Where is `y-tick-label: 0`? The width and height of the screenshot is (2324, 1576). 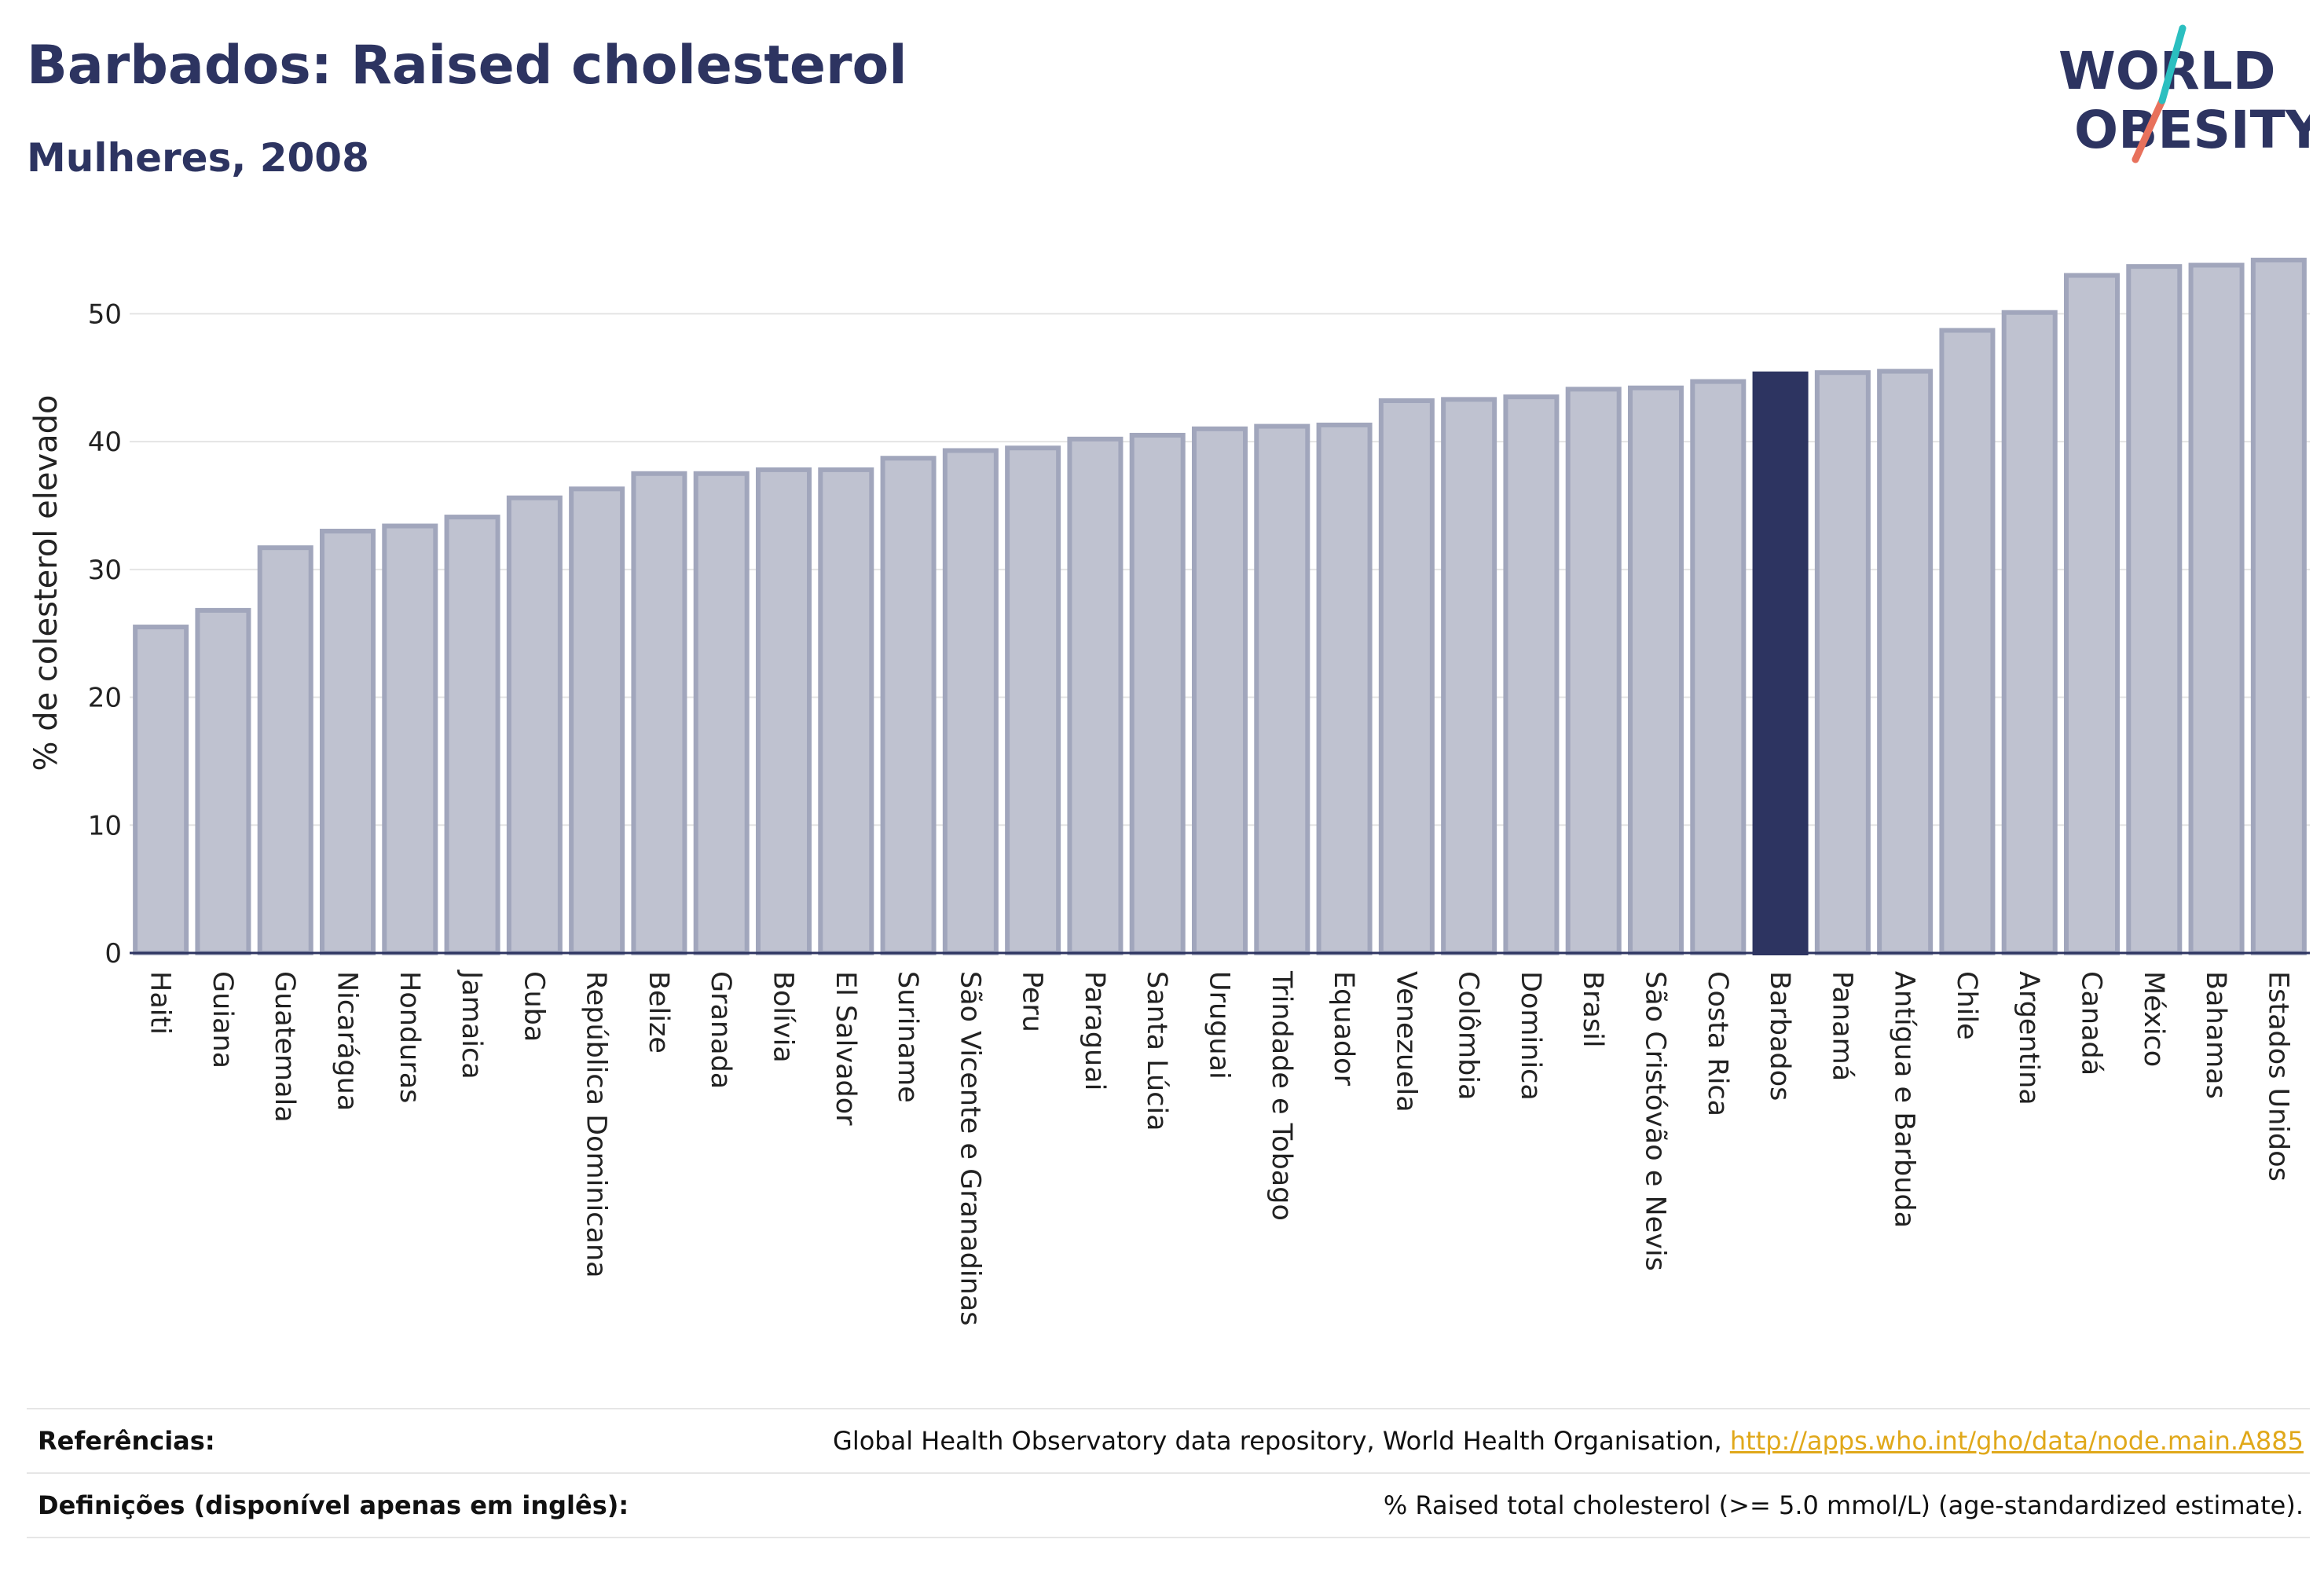
y-tick-label: 0 is located at coordinates (113, 953).